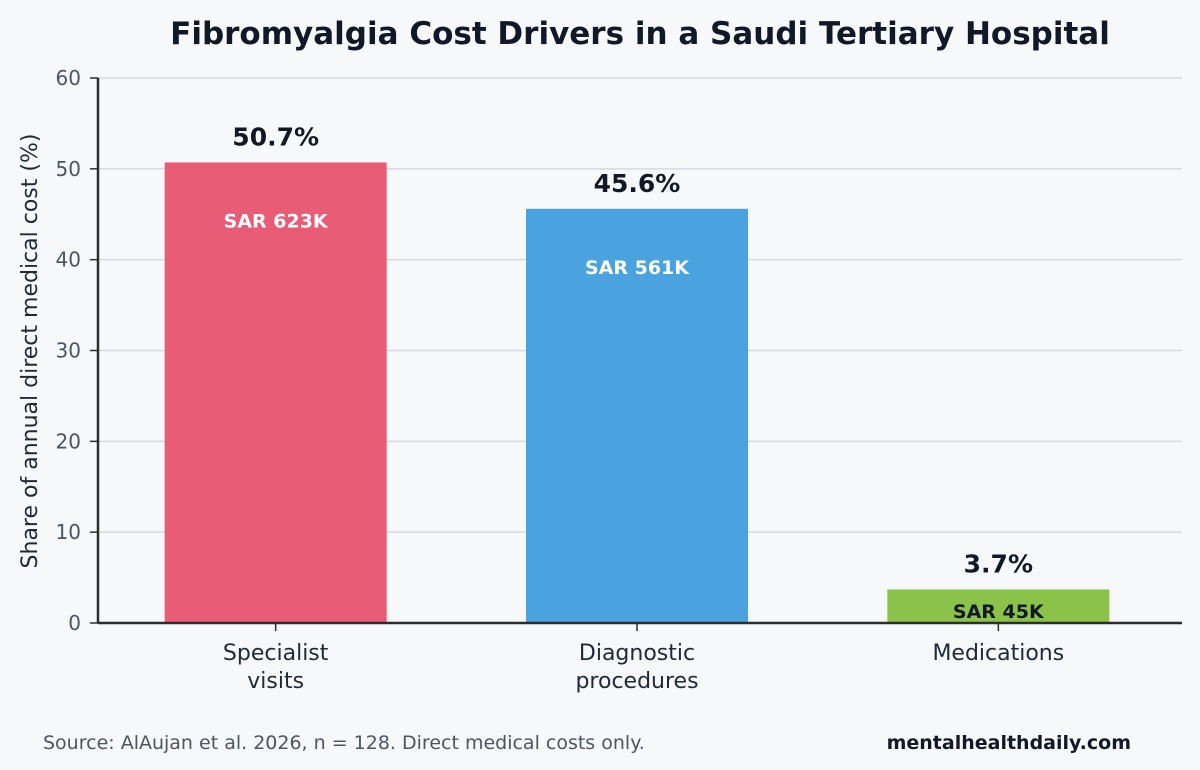  What do you see at coordinates (68, 532) in the screenshot?
I see `y-tick-label: 10` at bounding box center [68, 532].